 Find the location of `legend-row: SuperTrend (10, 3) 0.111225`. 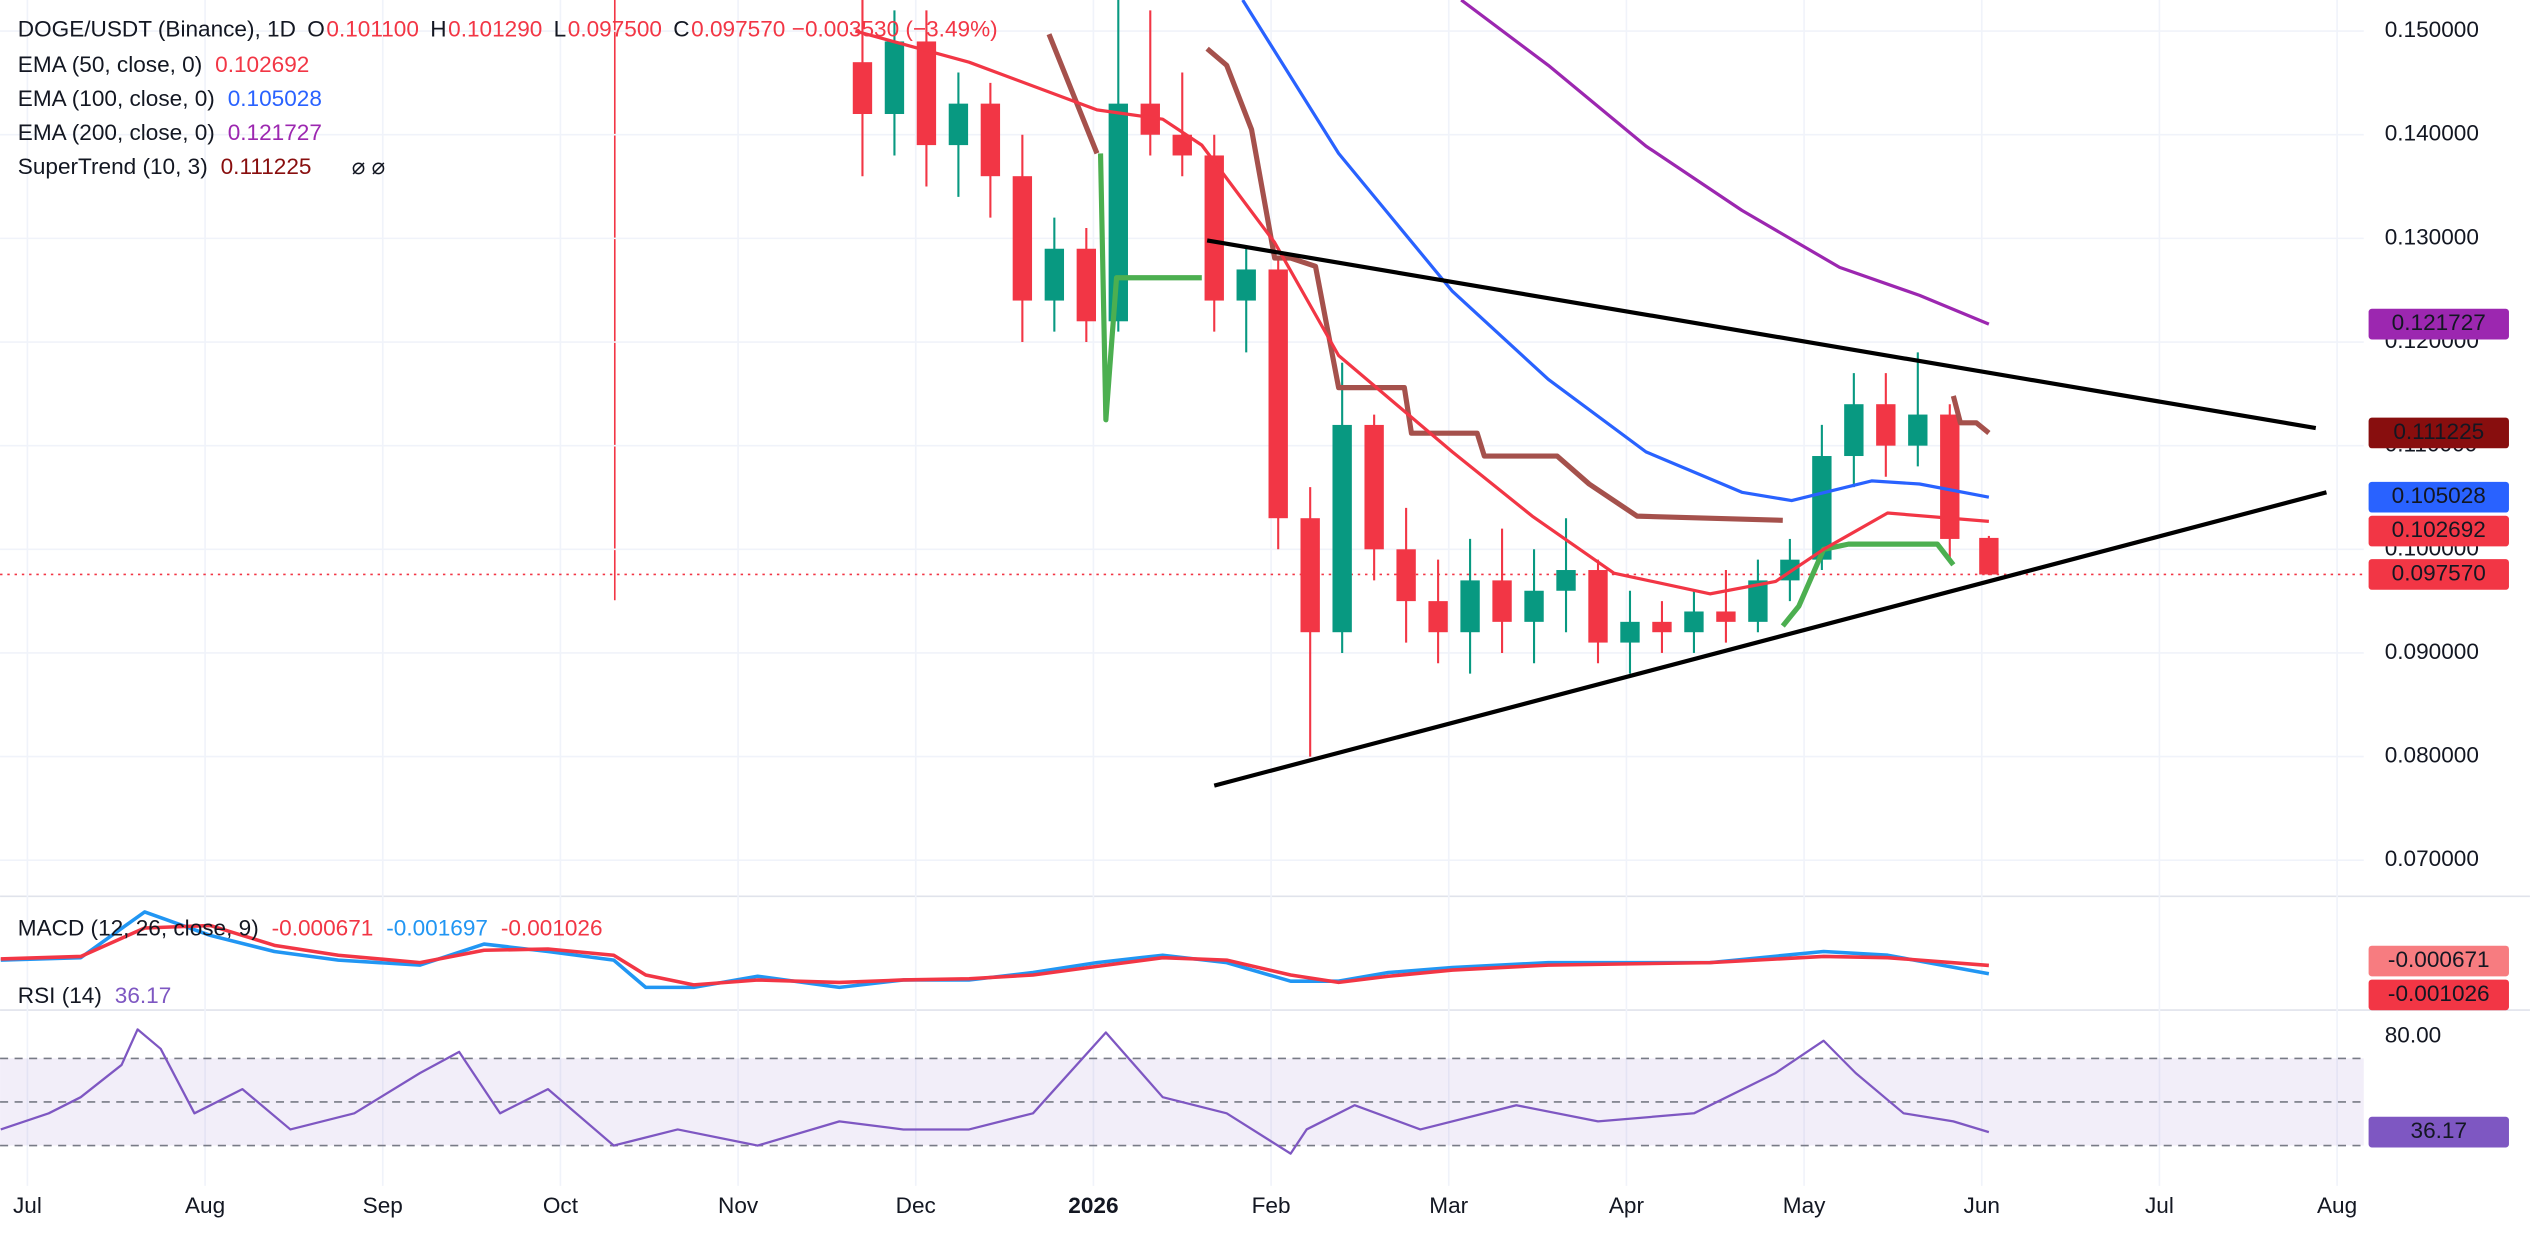

legend-row: SuperTrend (10, 3) 0.111225 is located at coordinates (165, 166).